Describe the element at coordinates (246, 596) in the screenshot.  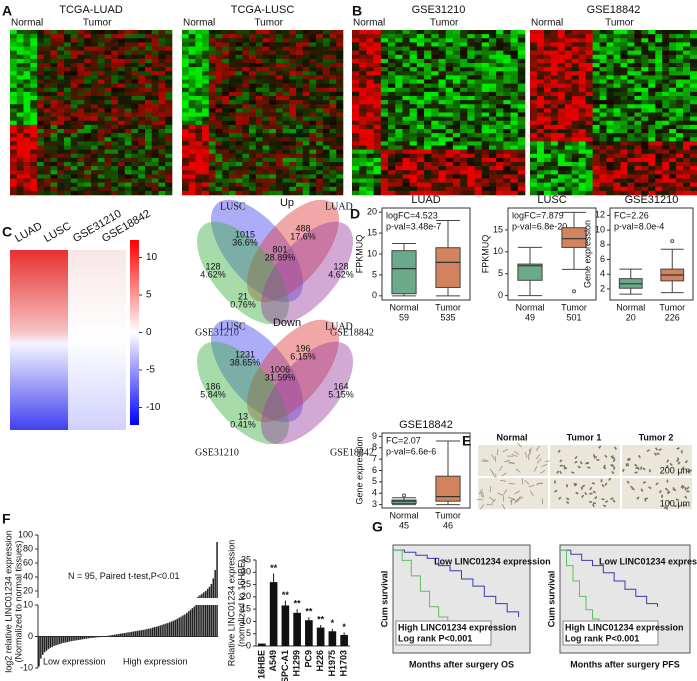
I see `y-tick-label: 20` at that location.